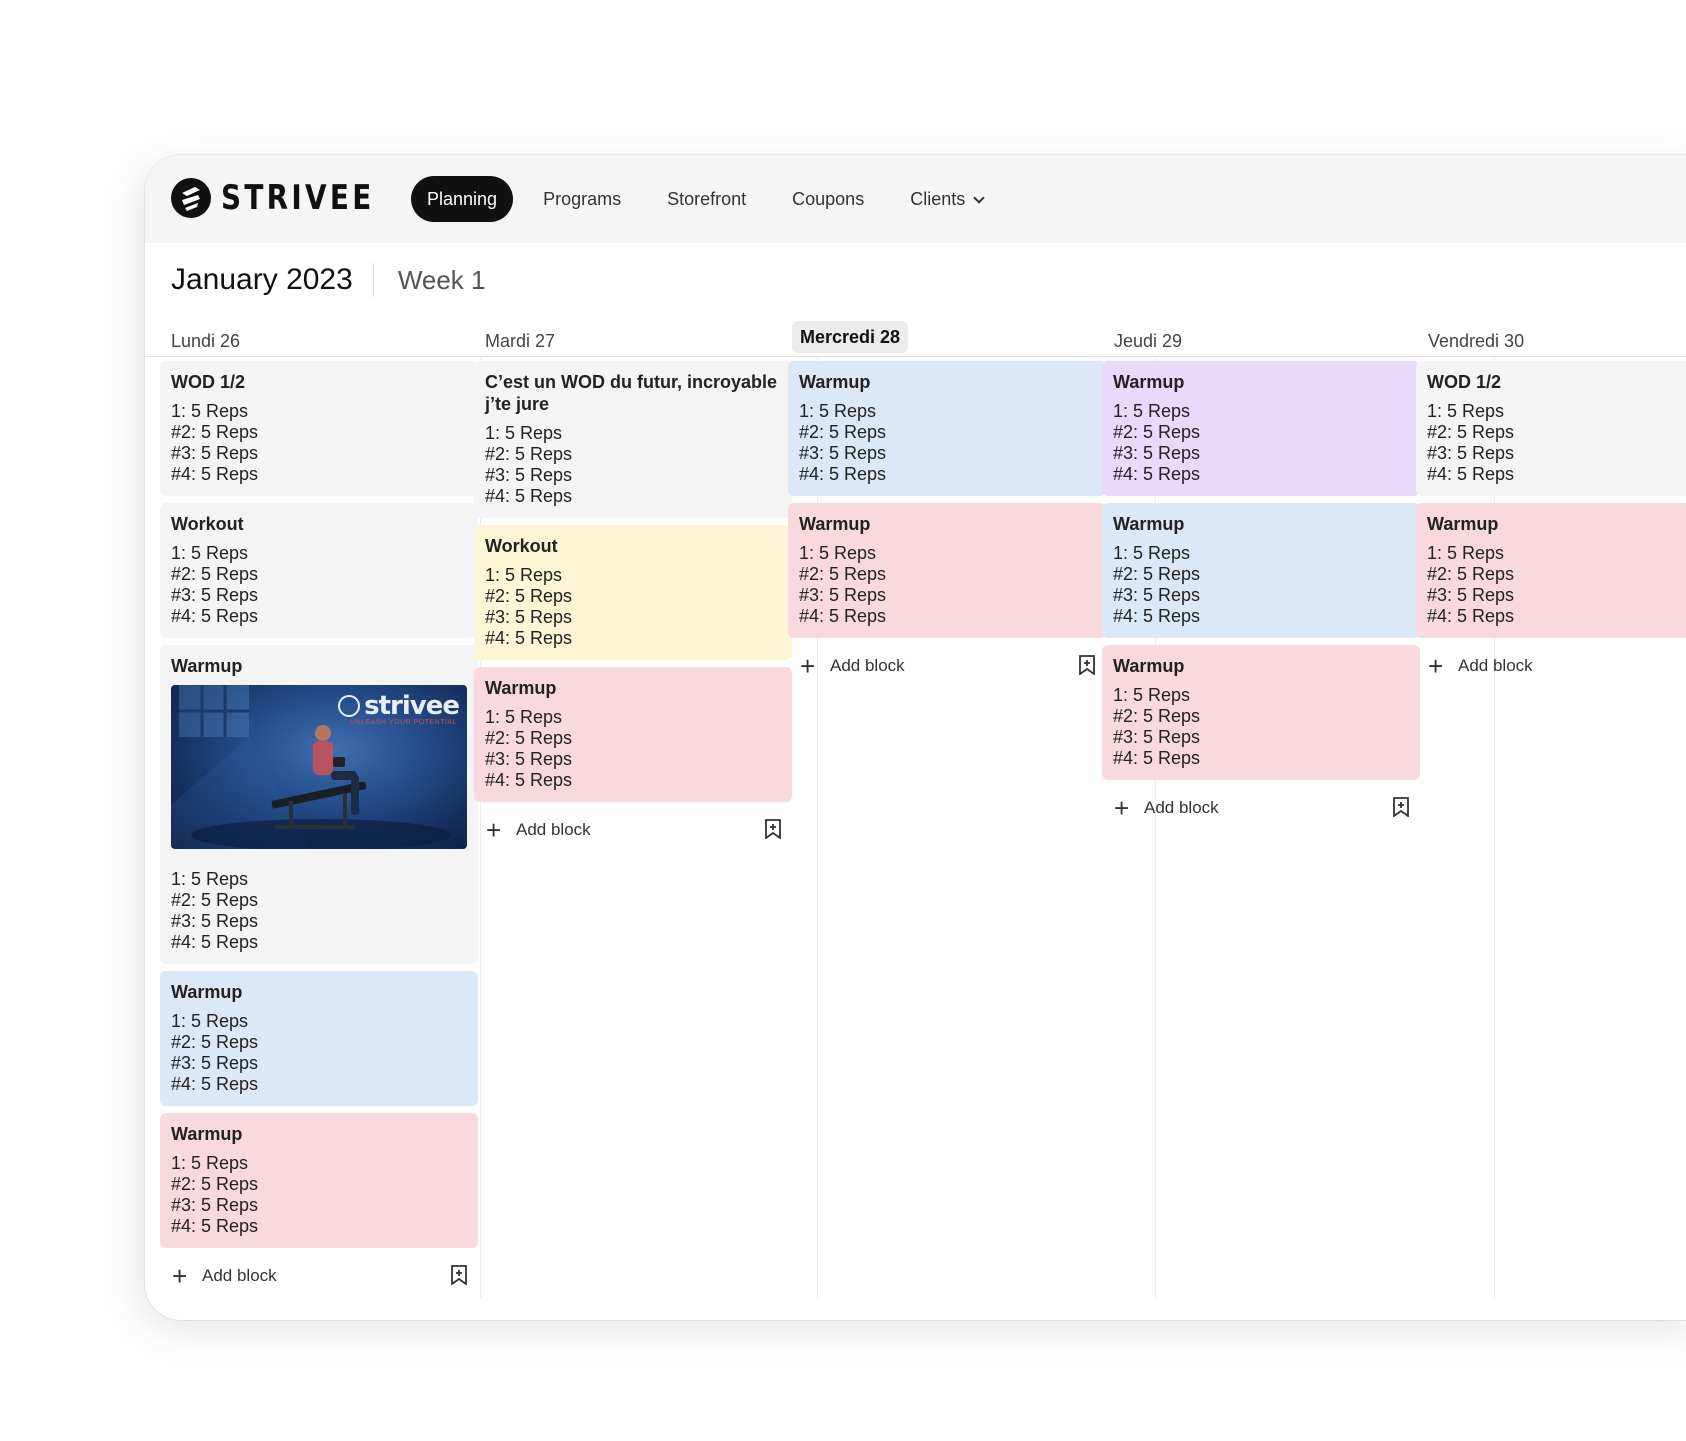 Image resolution: width=1686 pixels, height=1441 pixels. Describe the element at coordinates (373, 280) in the screenshot. I see `title-divider` at that location.